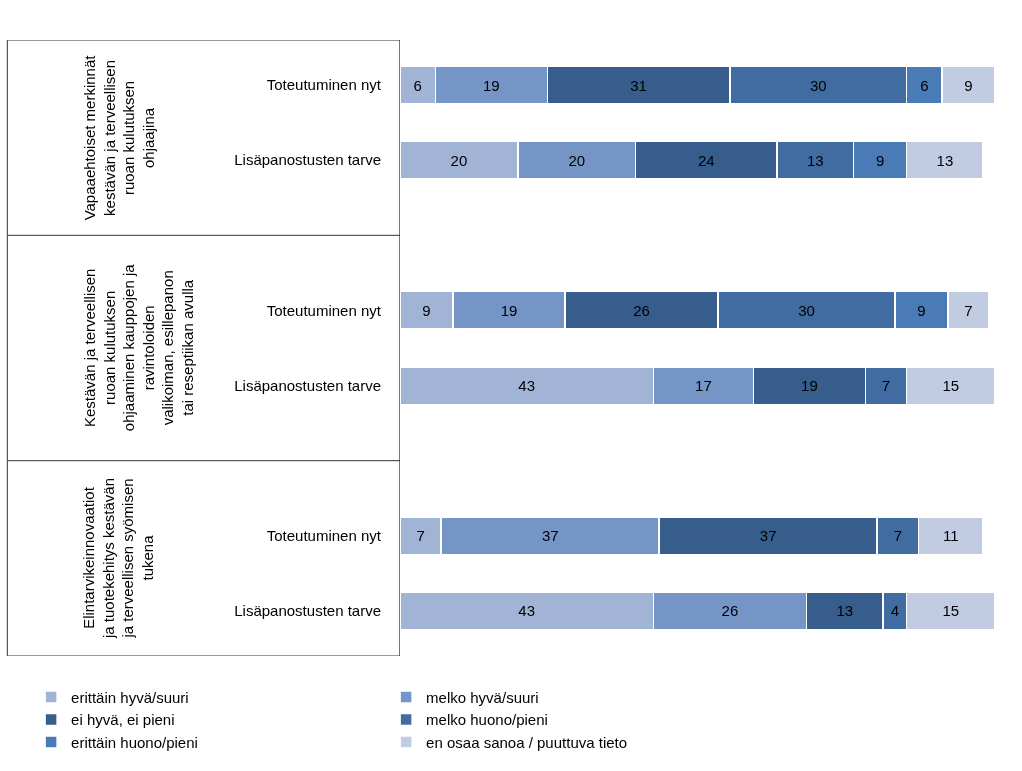 The height and width of the screenshot is (771, 1022). I want to click on data-label: 24, so click(706, 160).